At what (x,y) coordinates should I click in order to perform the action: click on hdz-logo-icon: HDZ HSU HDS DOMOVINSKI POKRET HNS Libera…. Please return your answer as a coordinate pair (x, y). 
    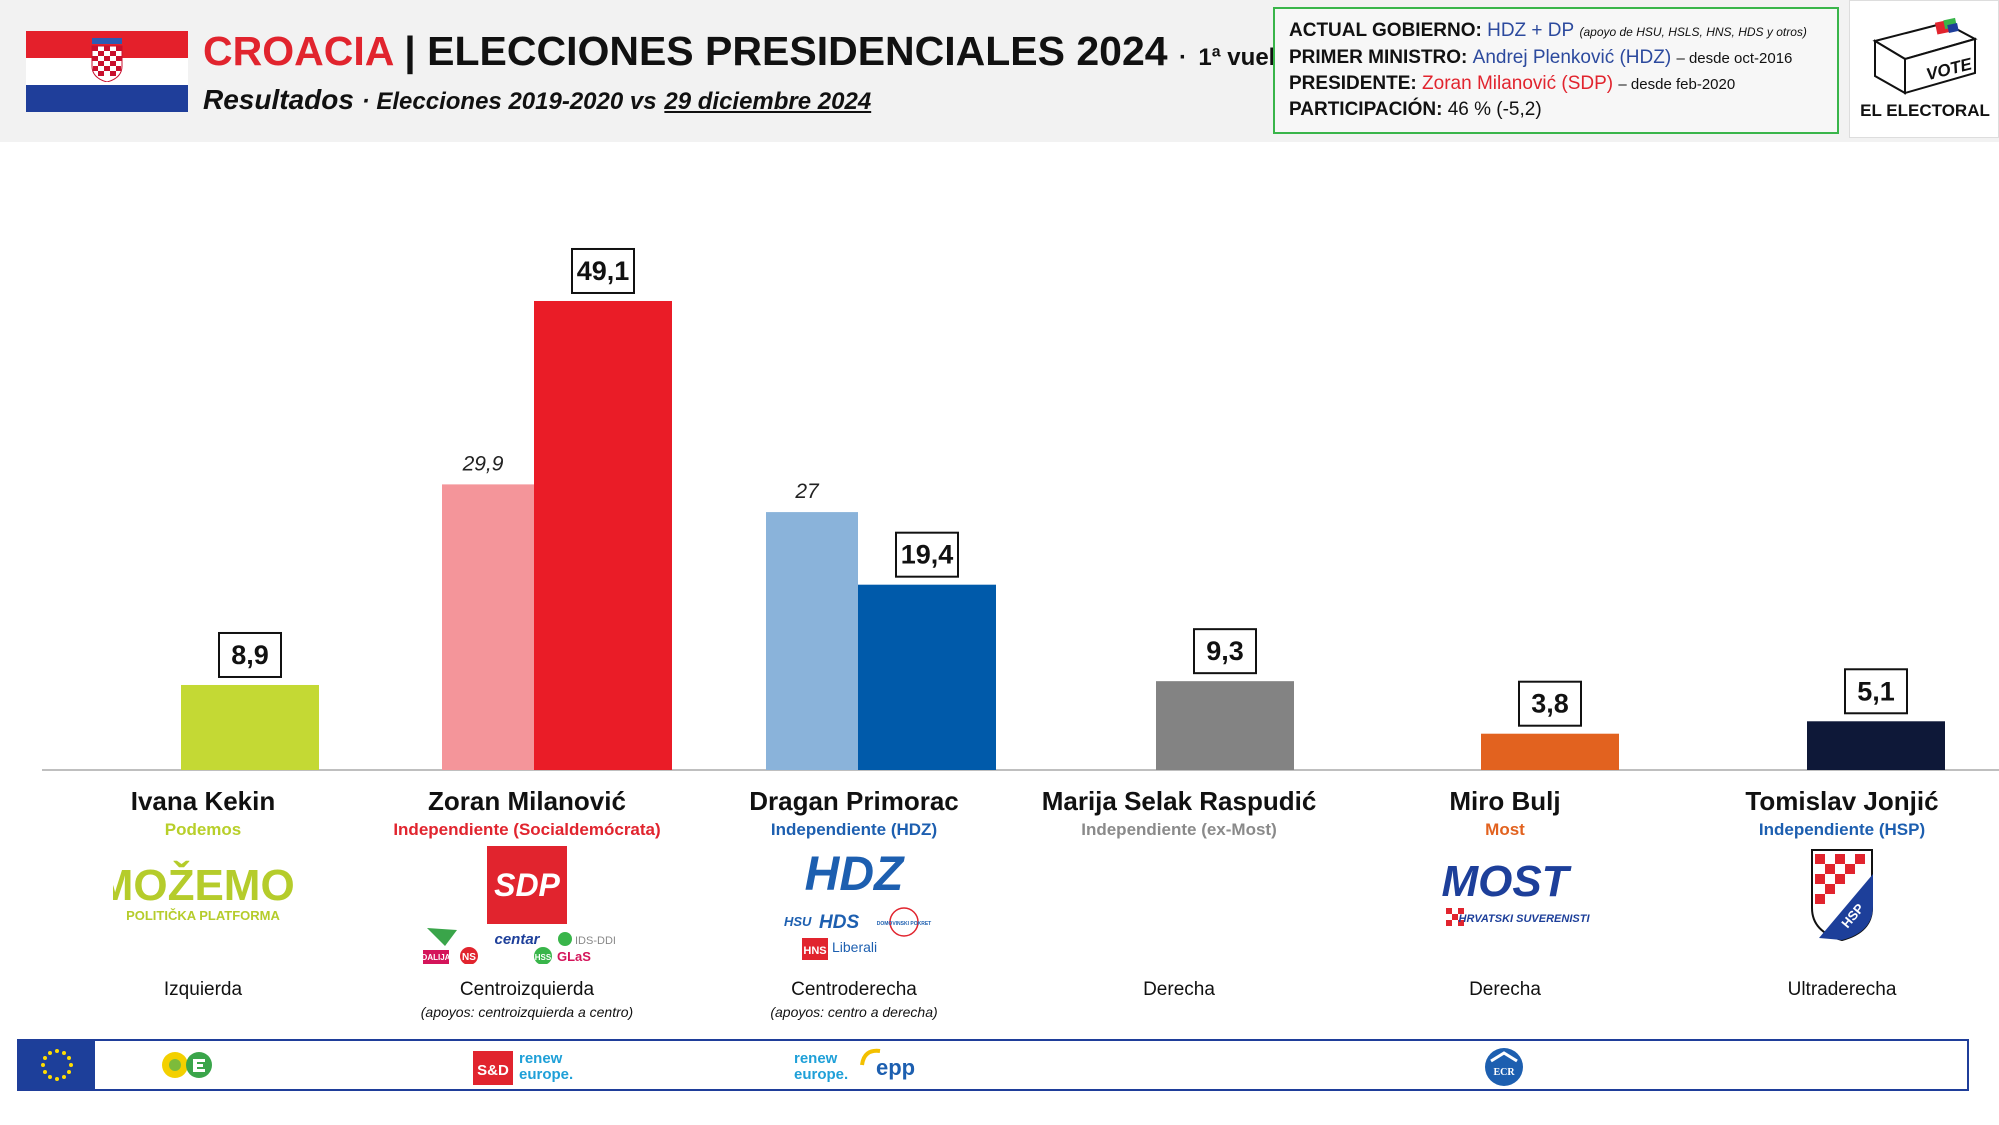
    Looking at the image, I should click on (857, 904).